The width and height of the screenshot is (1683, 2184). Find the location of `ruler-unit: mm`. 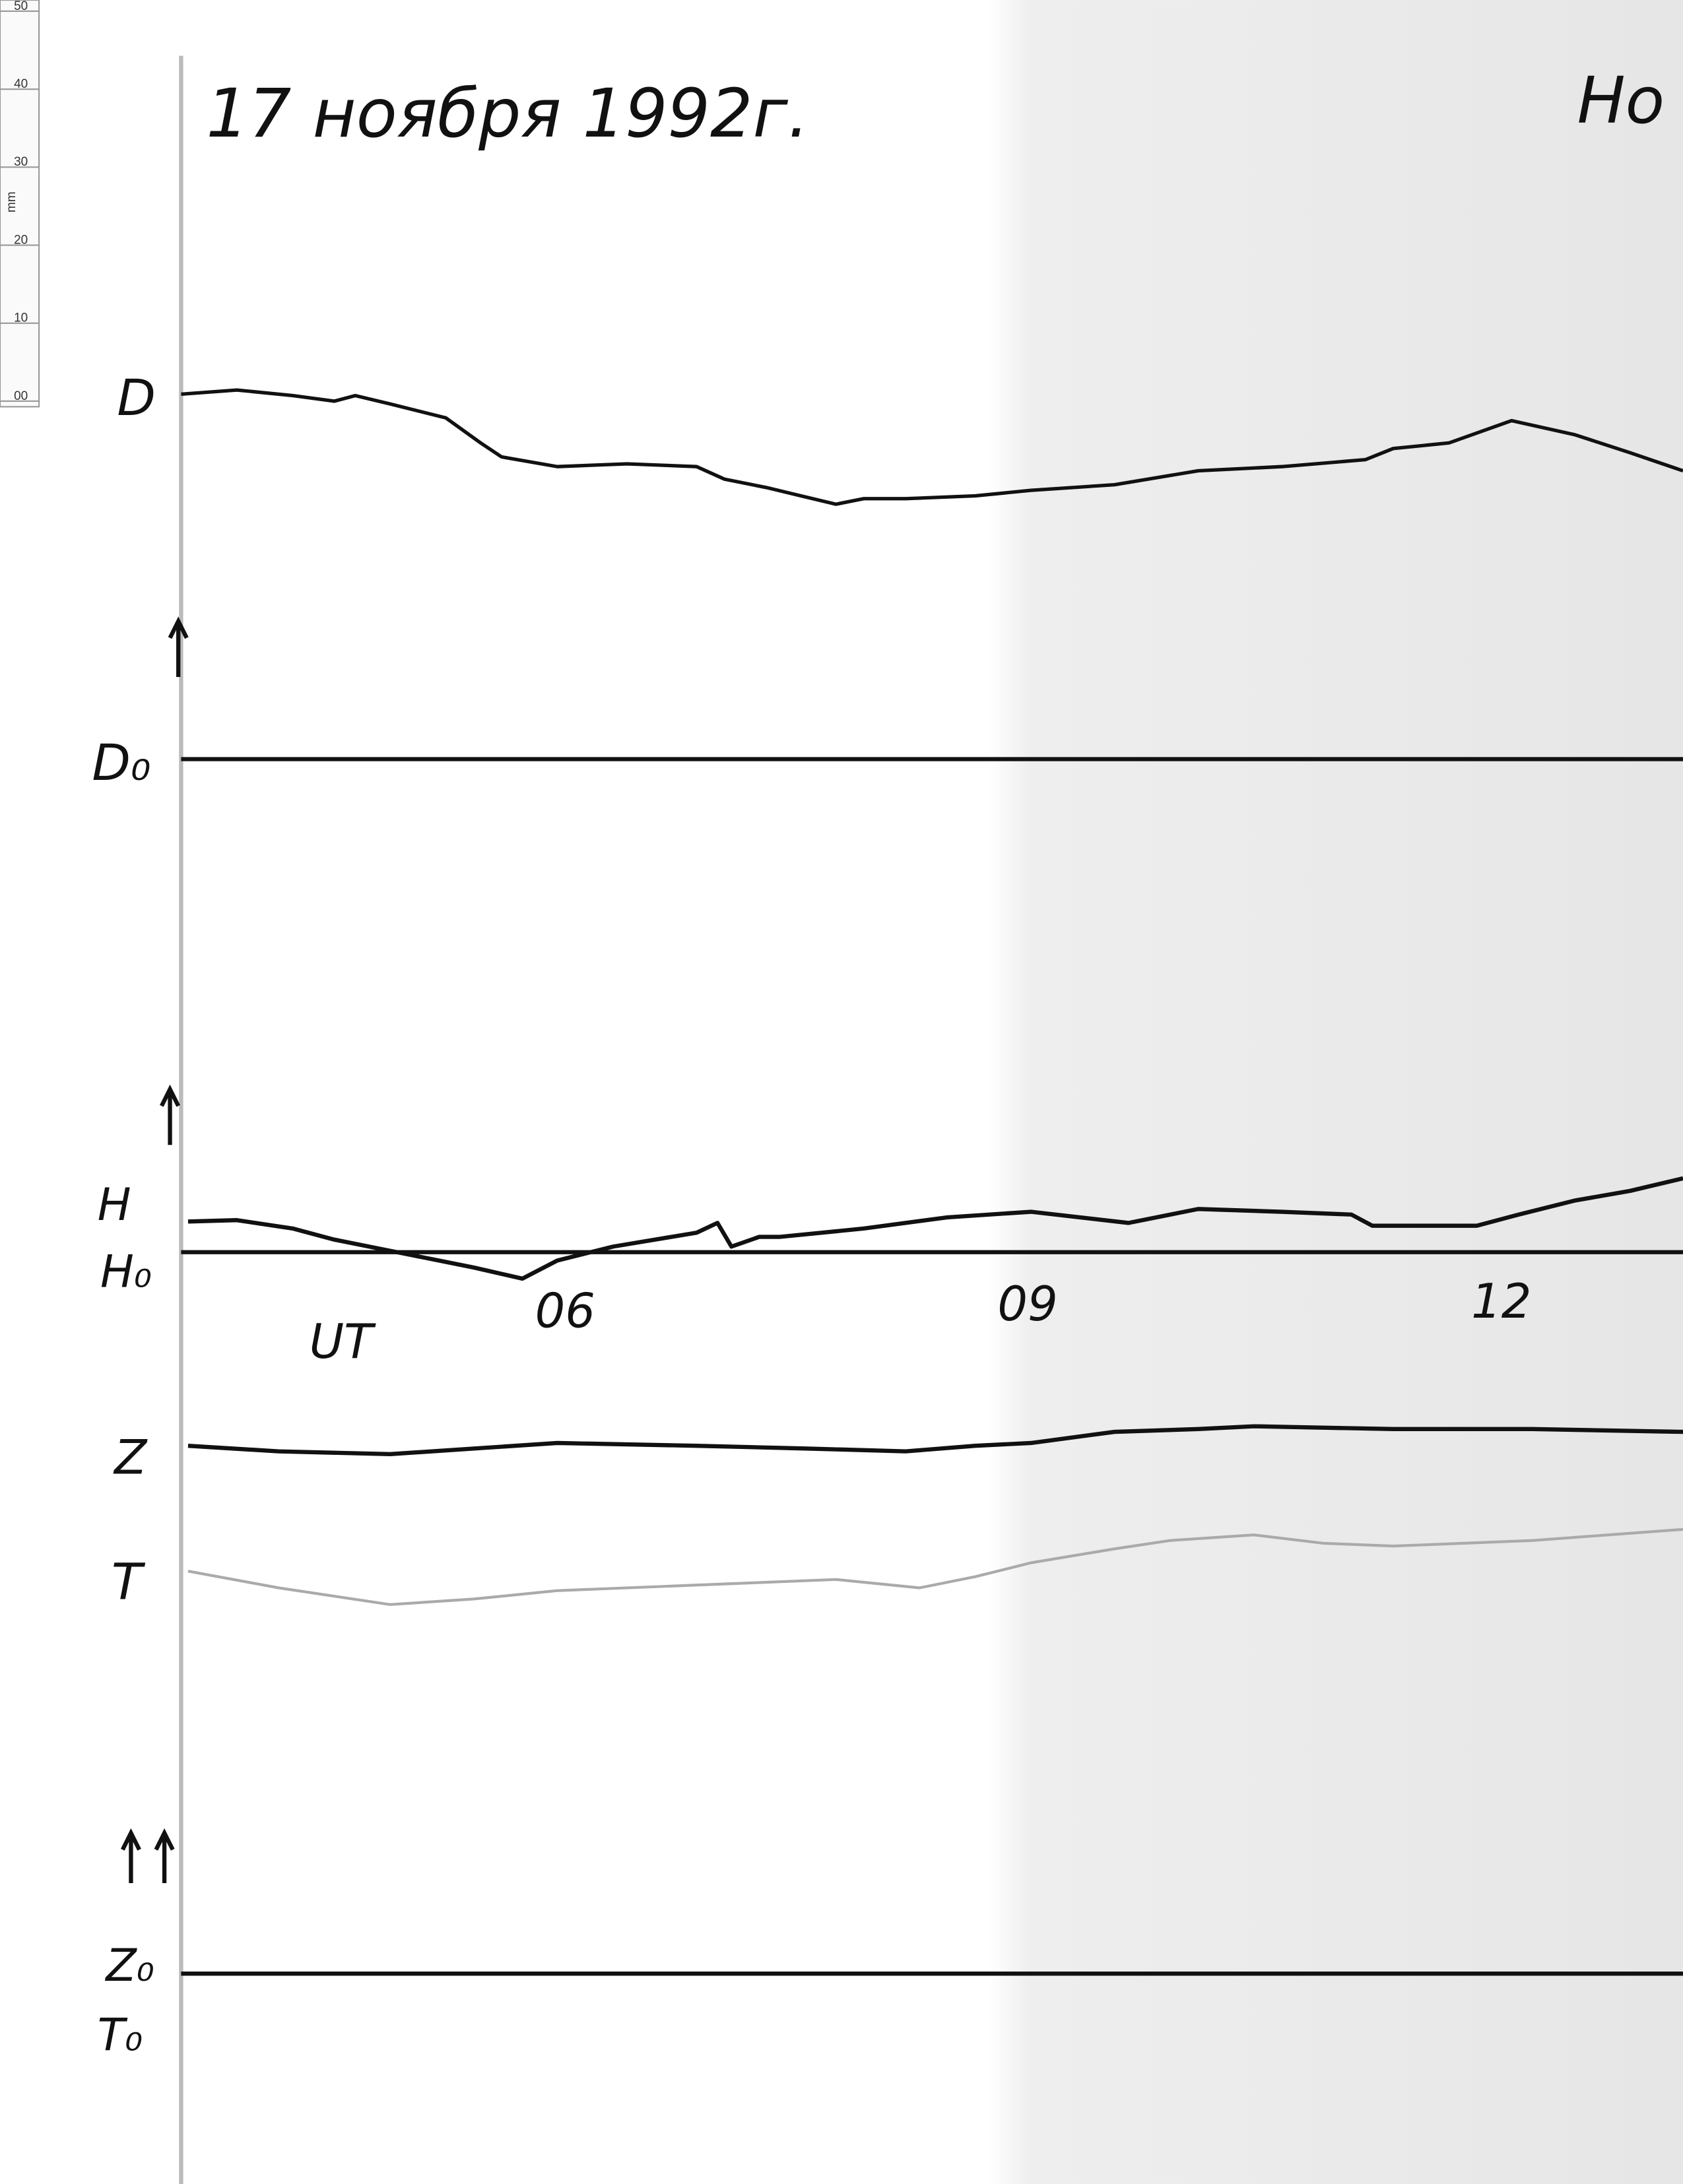

ruler-unit: mm is located at coordinates (12, 201).